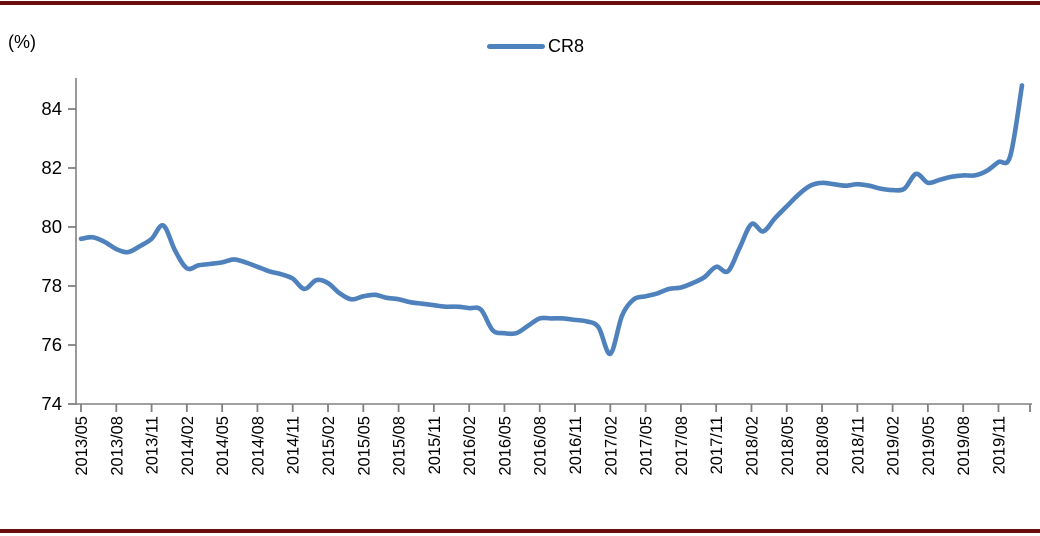 The height and width of the screenshot is (536, 1040). I want to click on legend: CR8, so click(535, 46).